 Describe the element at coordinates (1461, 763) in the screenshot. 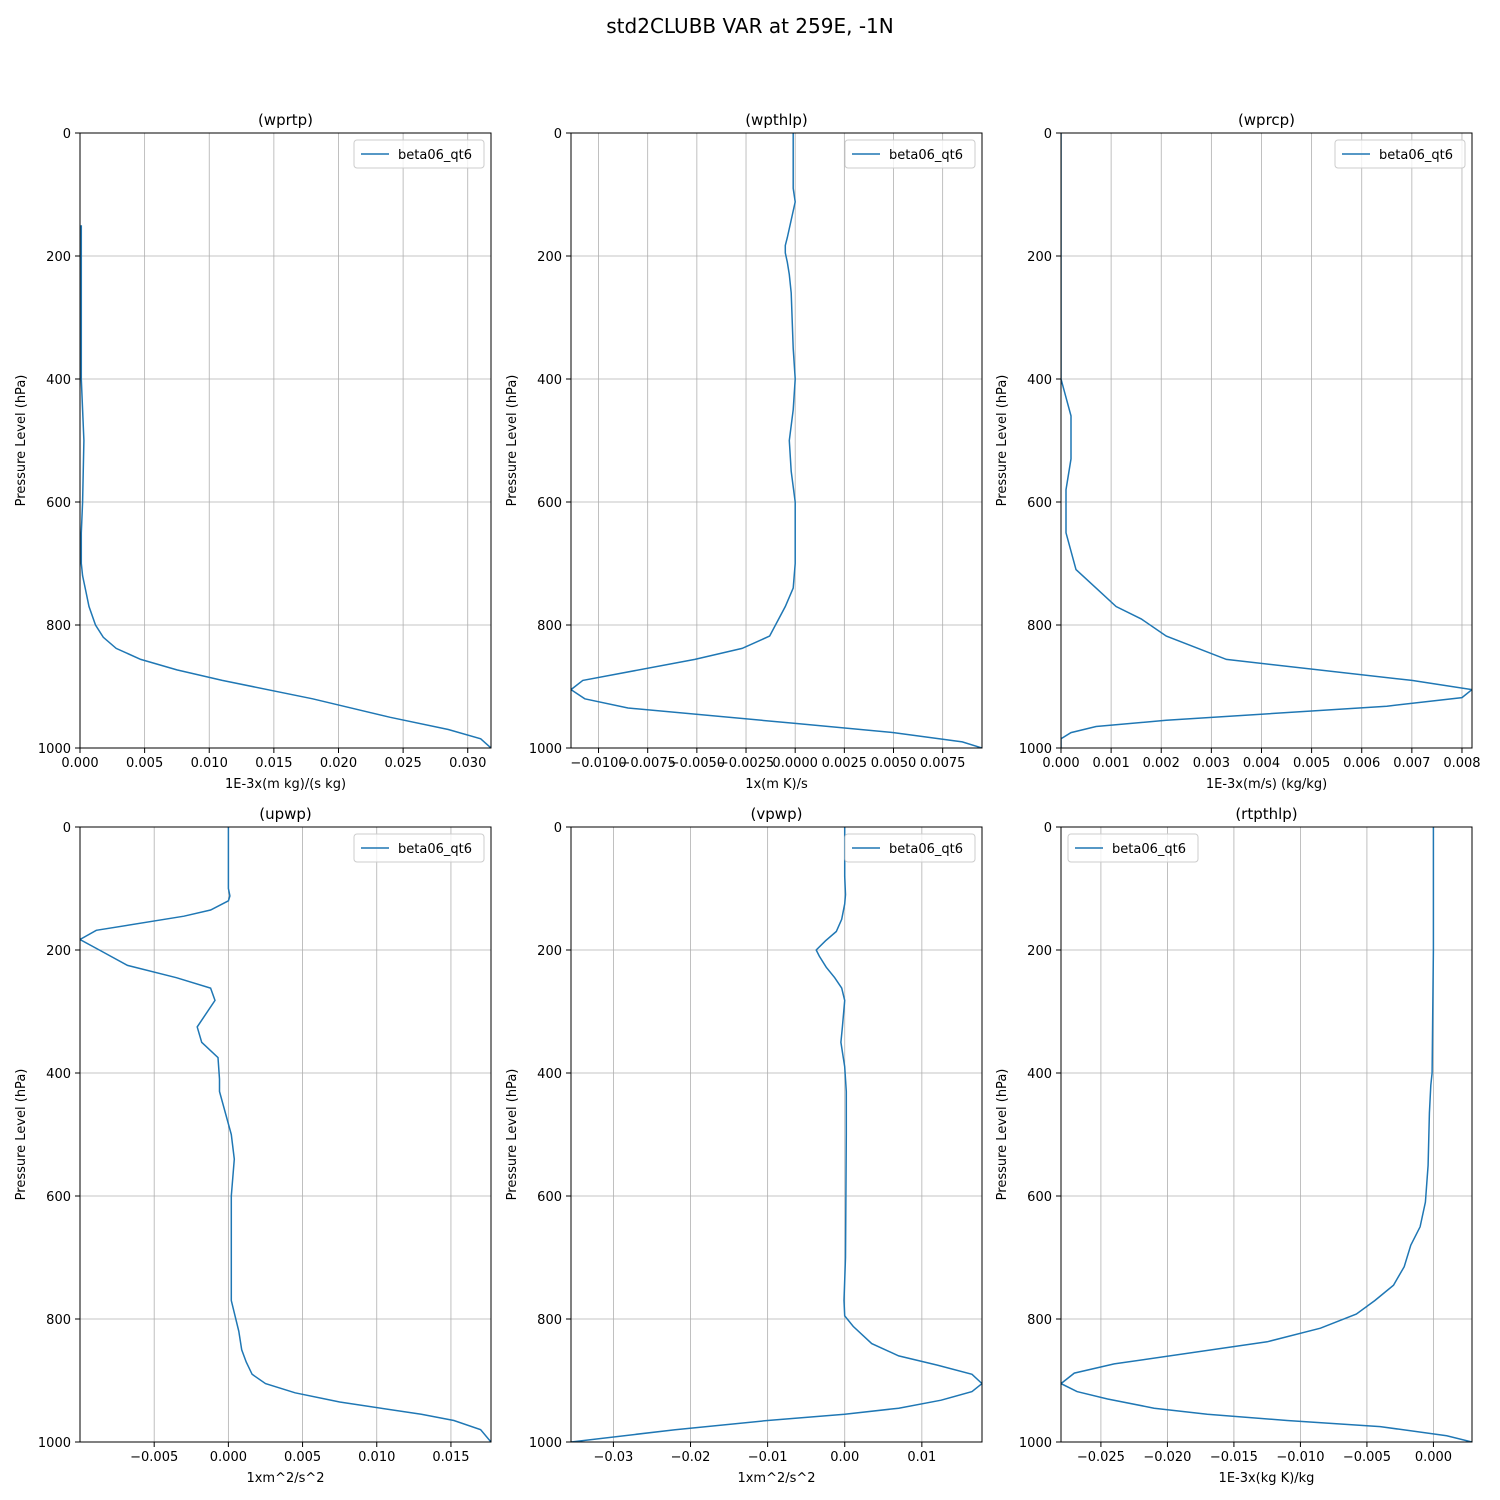

I see `x-tick-label: 0.008` at that location.